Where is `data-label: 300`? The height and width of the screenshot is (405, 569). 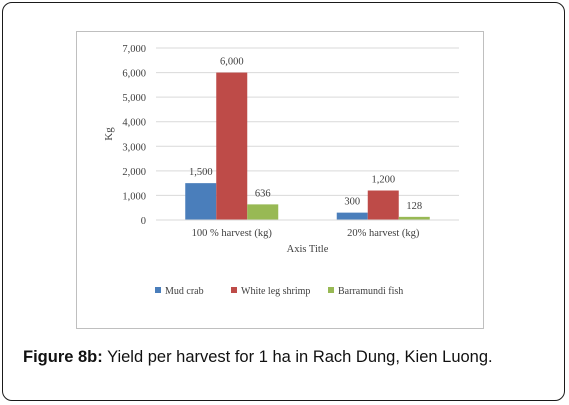 data-label: 300 is located at coordinates (352, 202).